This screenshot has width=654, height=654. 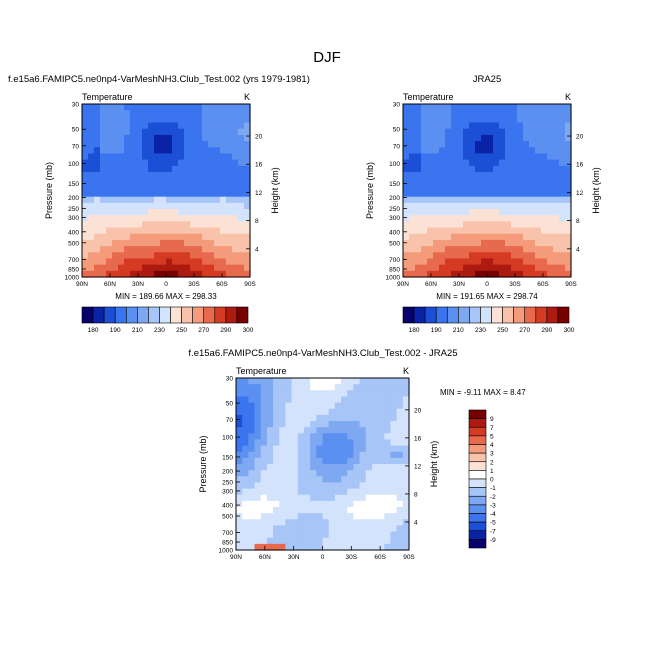 What do you see at coordinates (493, 497) in the screenshot?
I see `colorbar-tick-label: -2` at bounding box center [493, 497].